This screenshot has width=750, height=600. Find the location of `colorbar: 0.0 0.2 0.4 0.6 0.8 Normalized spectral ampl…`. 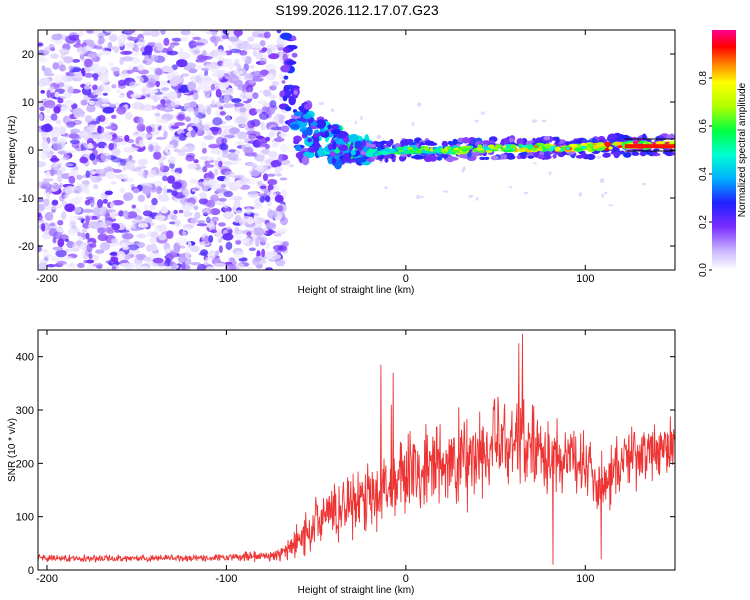

colorbar: 0.0 0.2 0.4 0.6 0.8 Normalized spectral ampl… is located at coordinates (723, 153).